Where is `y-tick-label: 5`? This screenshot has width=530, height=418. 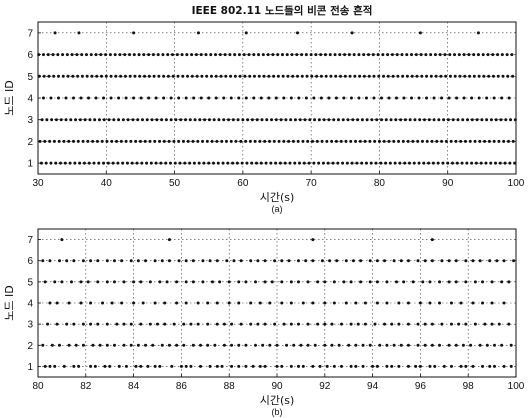 y-tick-label: 5 is located at coordinates (30, 77).